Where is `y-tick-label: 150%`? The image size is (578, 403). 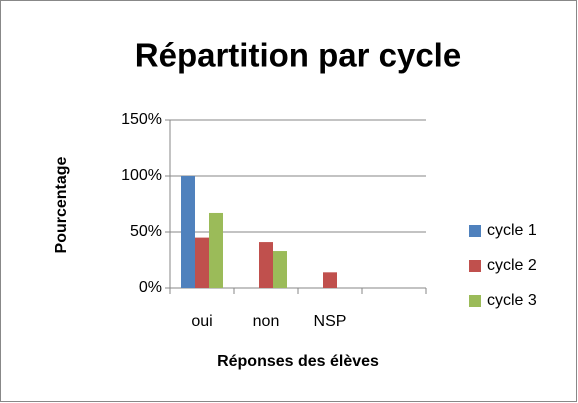 y-tick-label: 150% is located at coordinates (141, 119).